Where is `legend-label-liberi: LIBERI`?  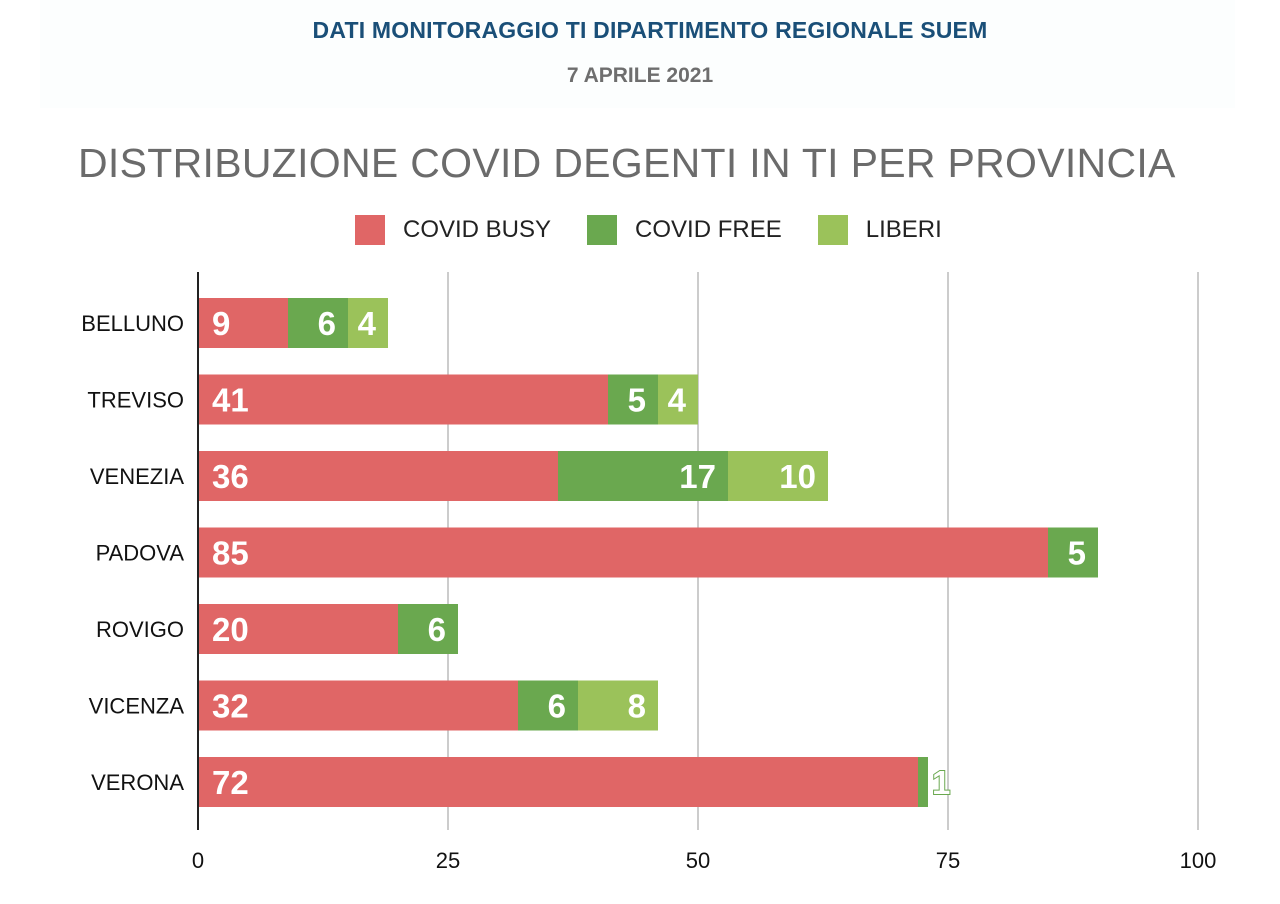 legend-label-liberi: LIBERI is located at coordinates (903, 229).